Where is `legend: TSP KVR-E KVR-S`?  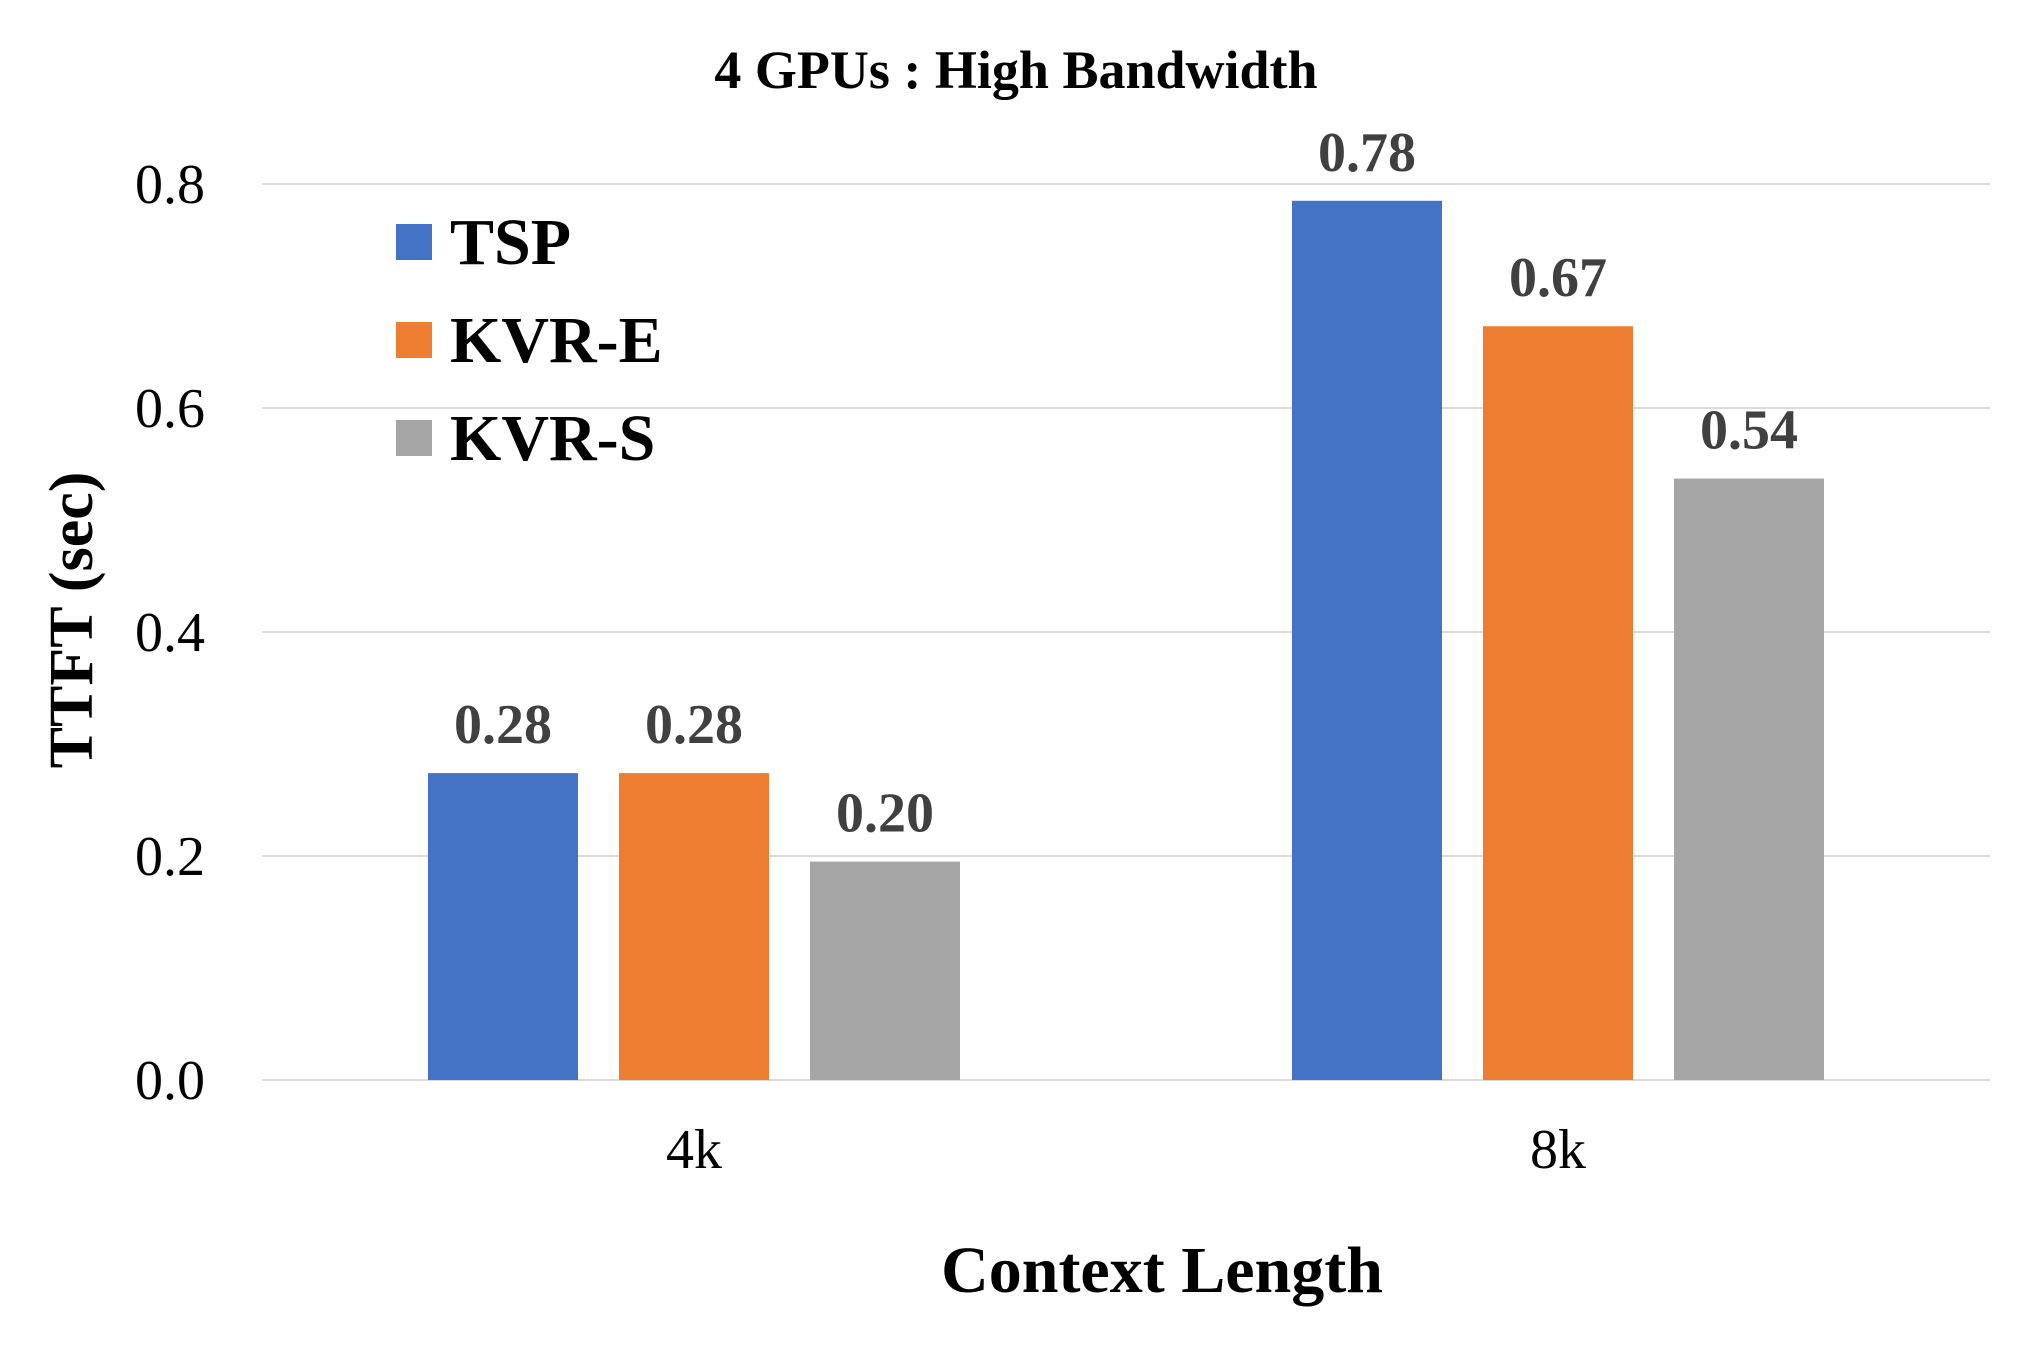 legend: TSP KVR-E KVR-S is located at coordinates (529, 340).